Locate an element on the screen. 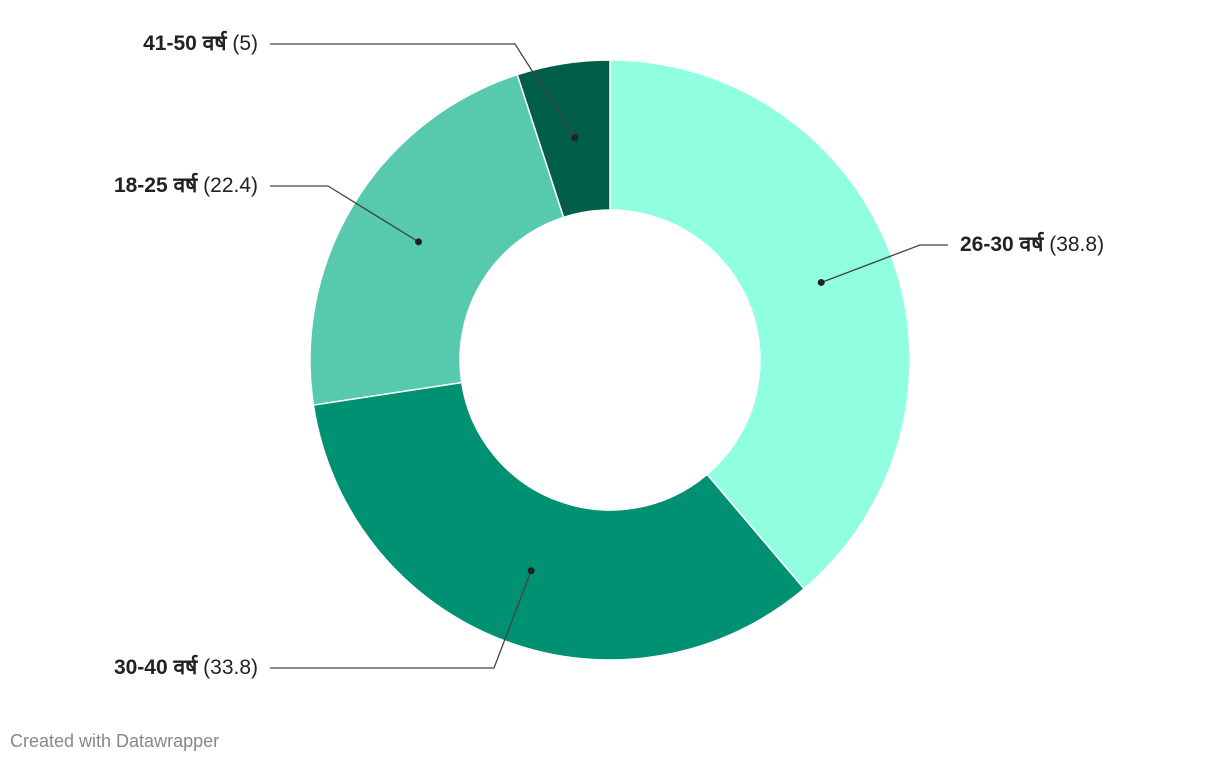 This screenshot has height=766, width=1220. slice-value: (5) is located at coordinates (245, 43).